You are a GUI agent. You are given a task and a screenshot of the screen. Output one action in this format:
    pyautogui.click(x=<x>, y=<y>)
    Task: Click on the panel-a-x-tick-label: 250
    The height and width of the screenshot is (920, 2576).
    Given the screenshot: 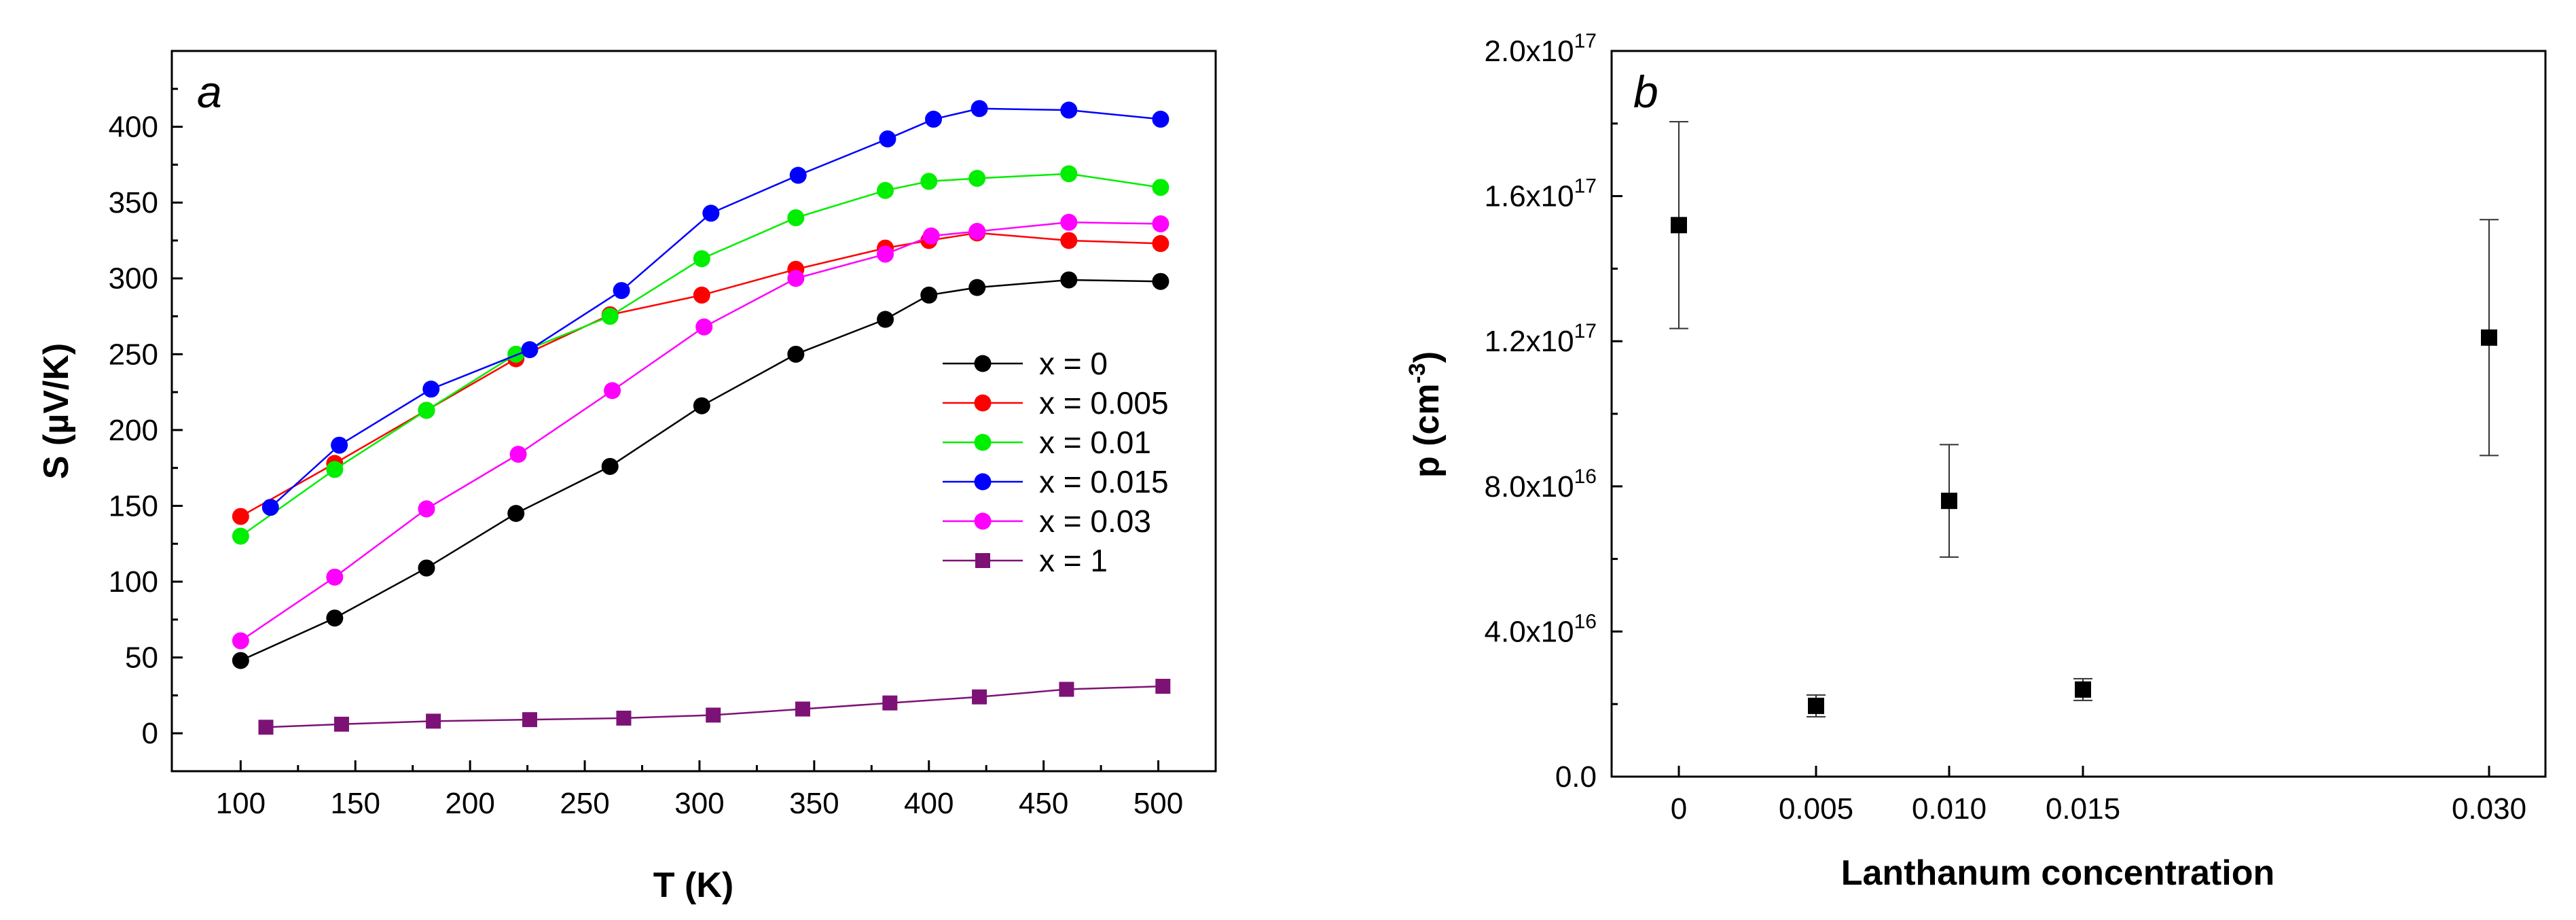 What is the action you would take?
    pyautogui.click(x=584, y=803)
    